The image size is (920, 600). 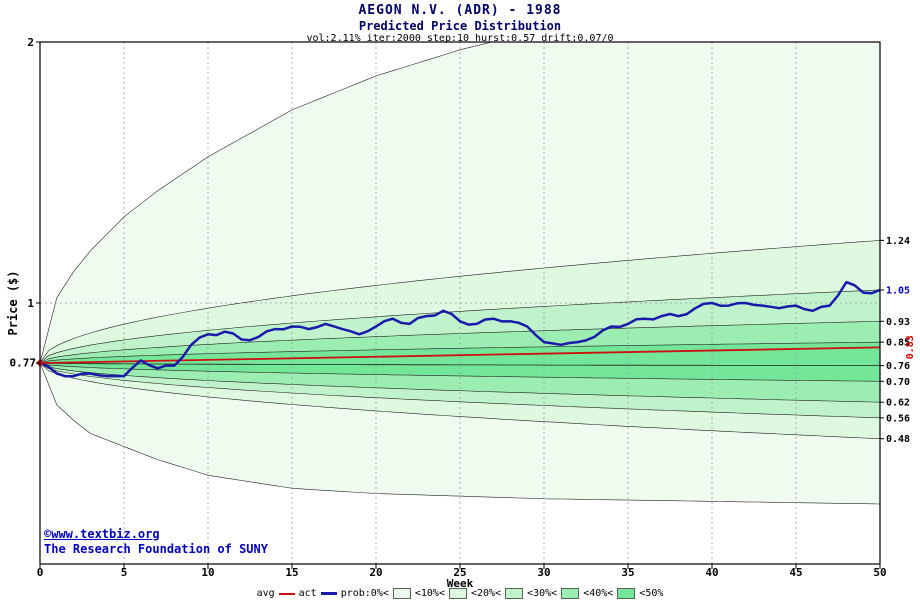 What do you see at coordinates (486, 593) in the screenshot?
I see `legend-label: <20%<` at bounding box center [486, 593].